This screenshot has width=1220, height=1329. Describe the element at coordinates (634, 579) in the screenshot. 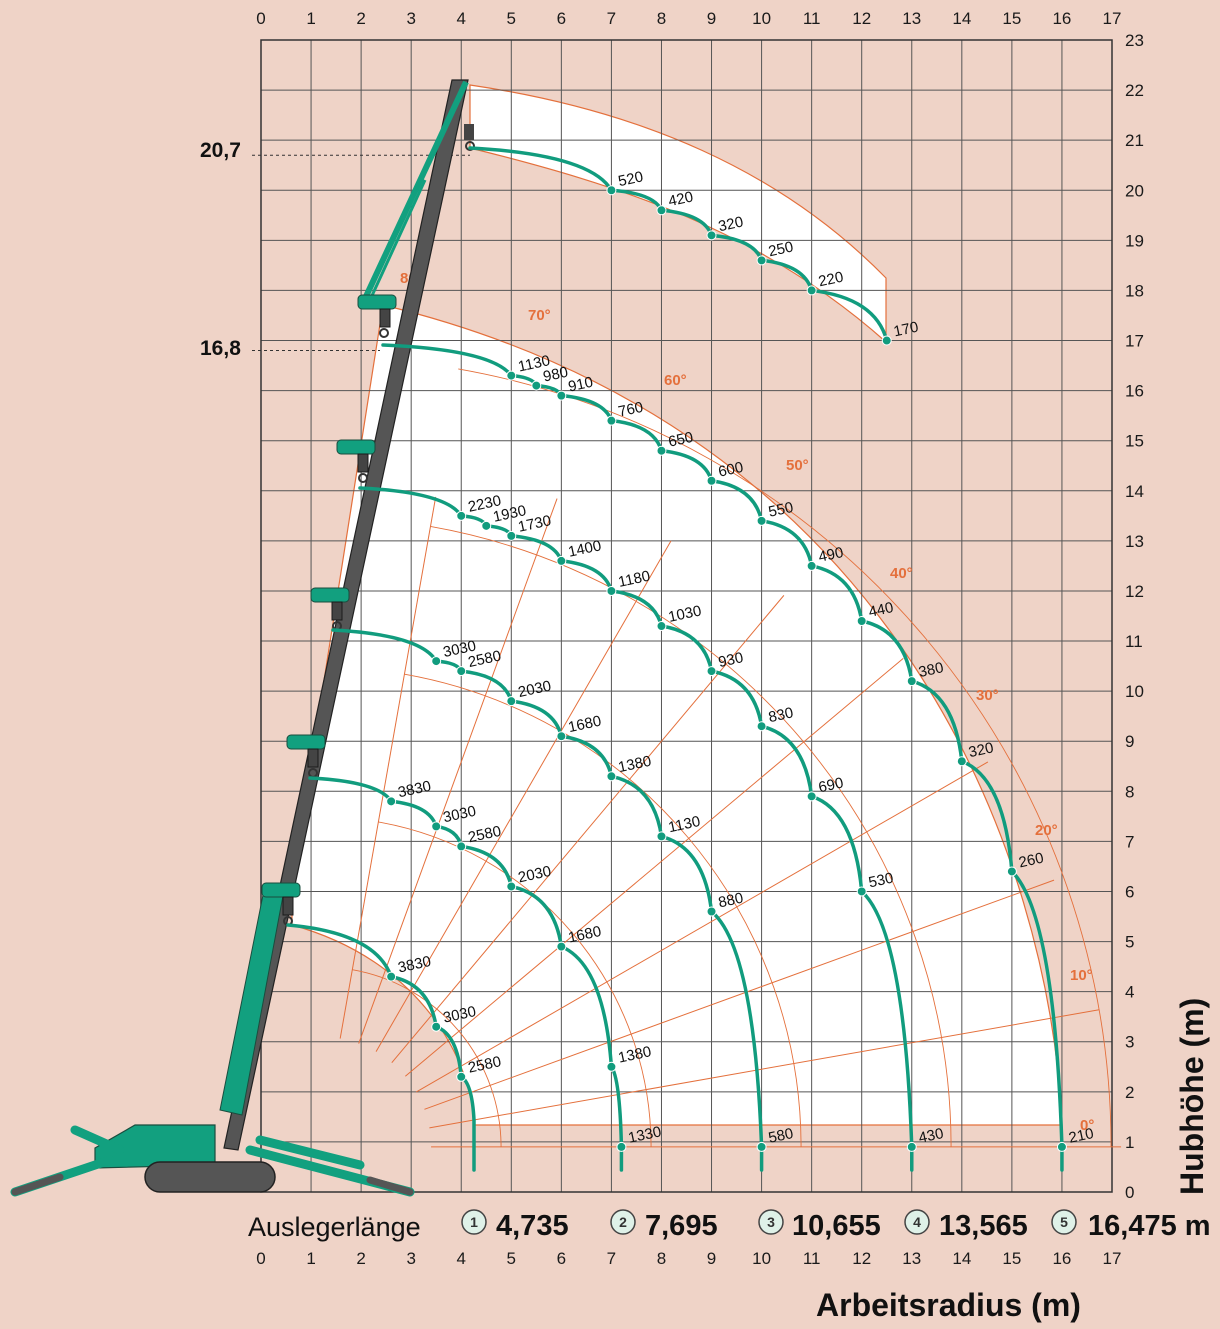

I see `load-label: 1180` at that location.